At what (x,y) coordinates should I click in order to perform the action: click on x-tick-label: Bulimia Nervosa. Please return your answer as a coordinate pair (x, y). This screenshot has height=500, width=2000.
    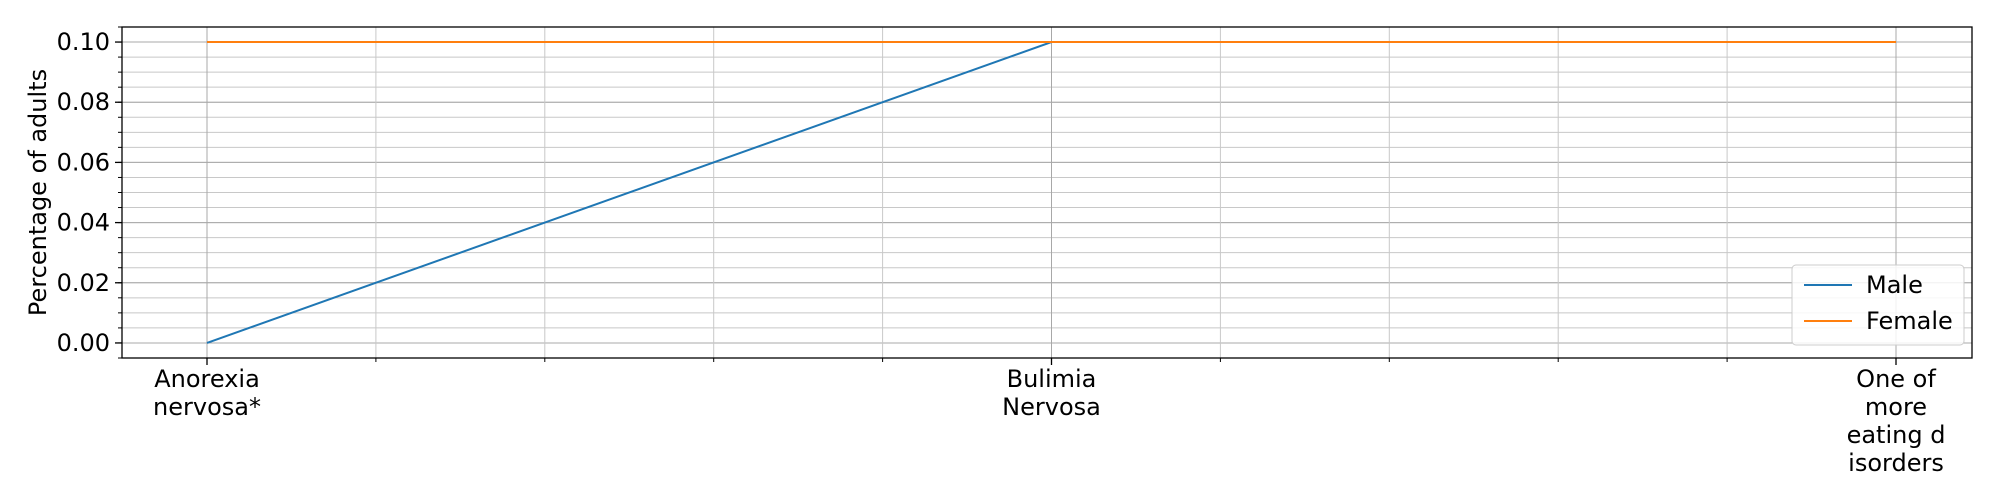
    Looking at the image, I should click on (1051, 393).